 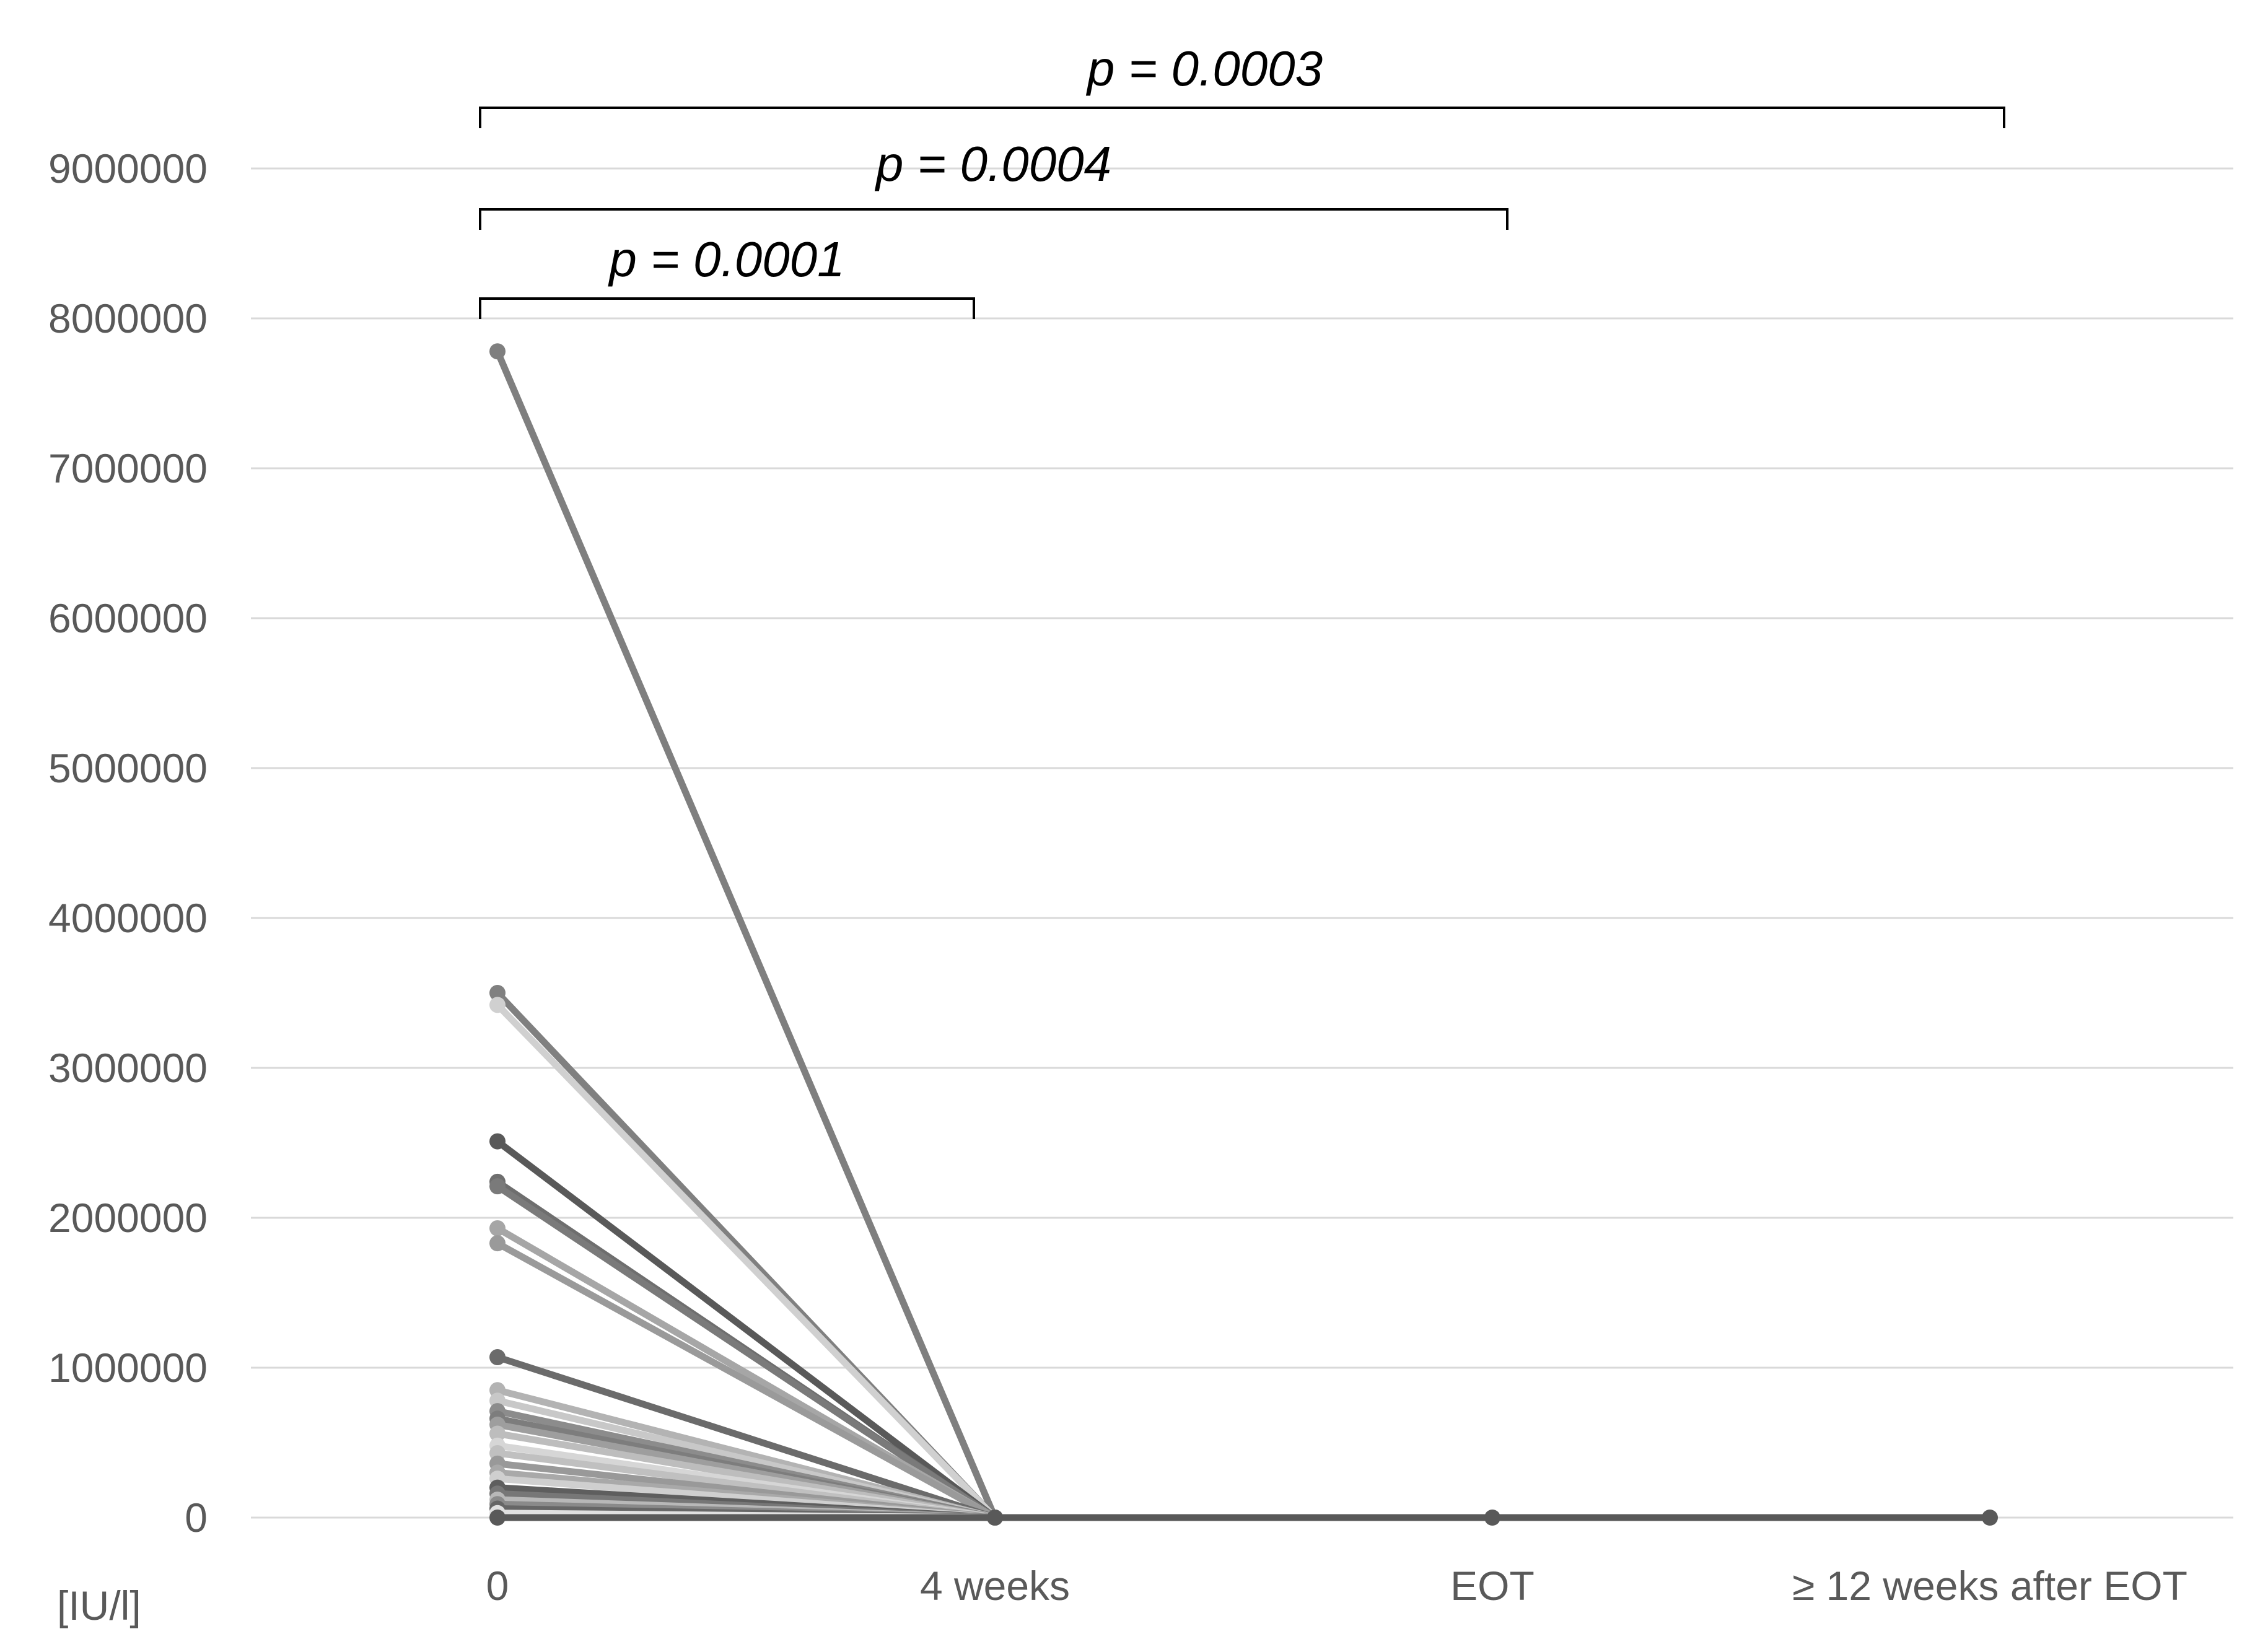 What do you see at coordinates (128, 768) in the screenshot?
I see `y-tick-label: 5000000` at bounding box center [128, 768].